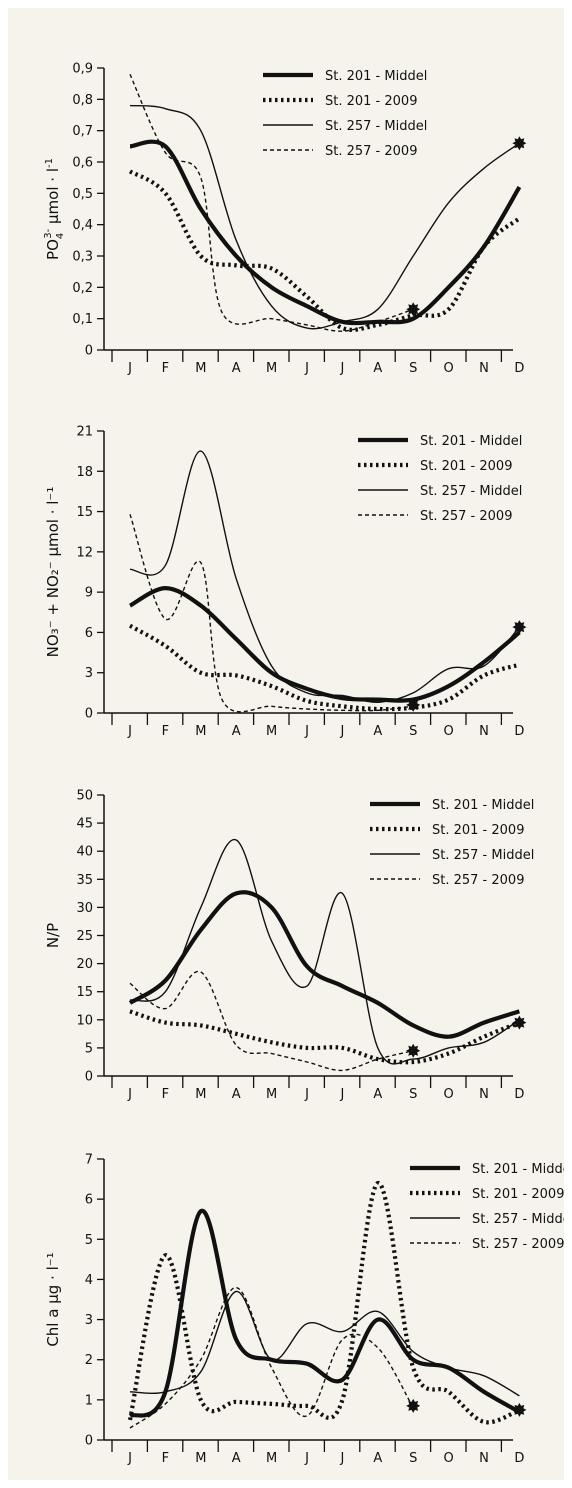 Image resolution: width=572 pixels, height=1488 pixels. What do you see at coordinates (54, 209) in the screenshot?
I see `y-axis-label: PO43- μmol · l-1` at bounding box center [54, 209].